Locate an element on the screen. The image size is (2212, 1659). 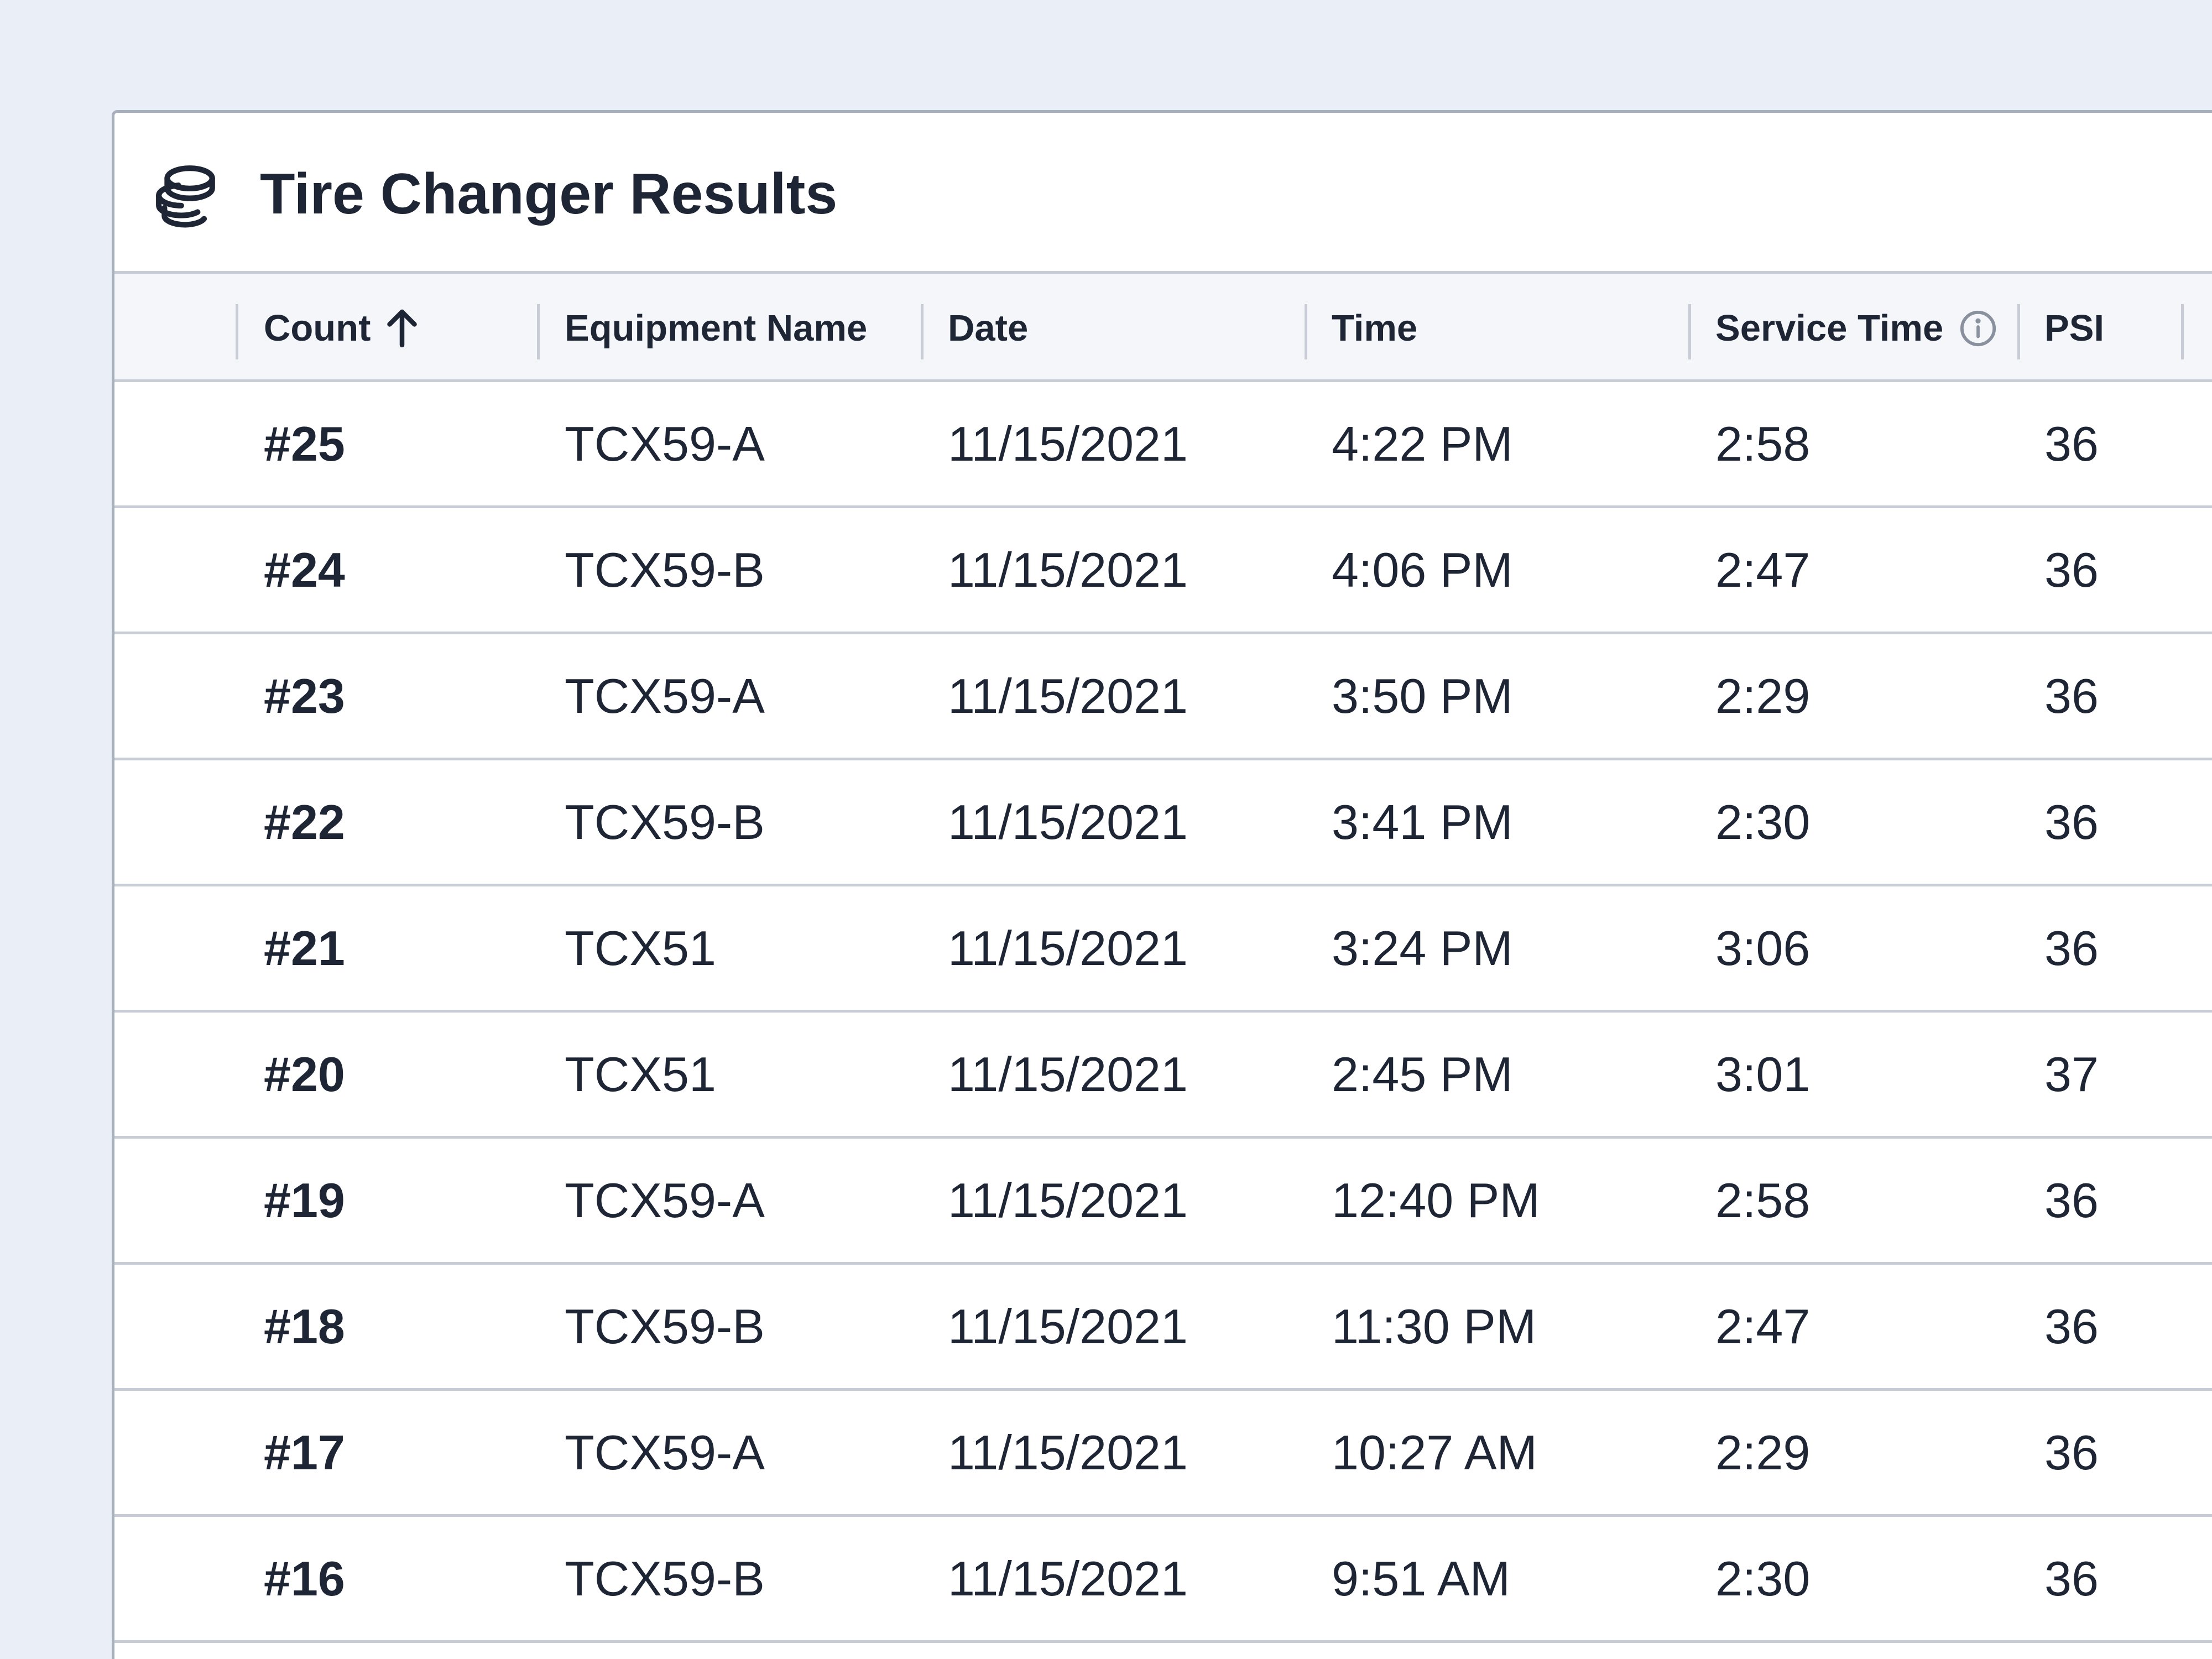
column-header-psi: PSI is located at coordinates (2074, 329).